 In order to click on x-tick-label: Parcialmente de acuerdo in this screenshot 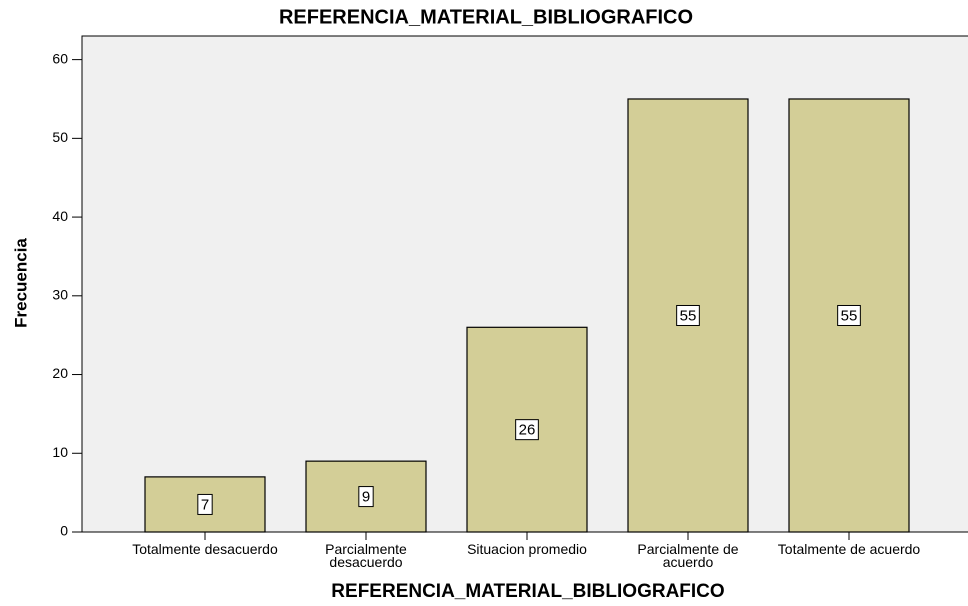, I will do `click(688, 555)`.